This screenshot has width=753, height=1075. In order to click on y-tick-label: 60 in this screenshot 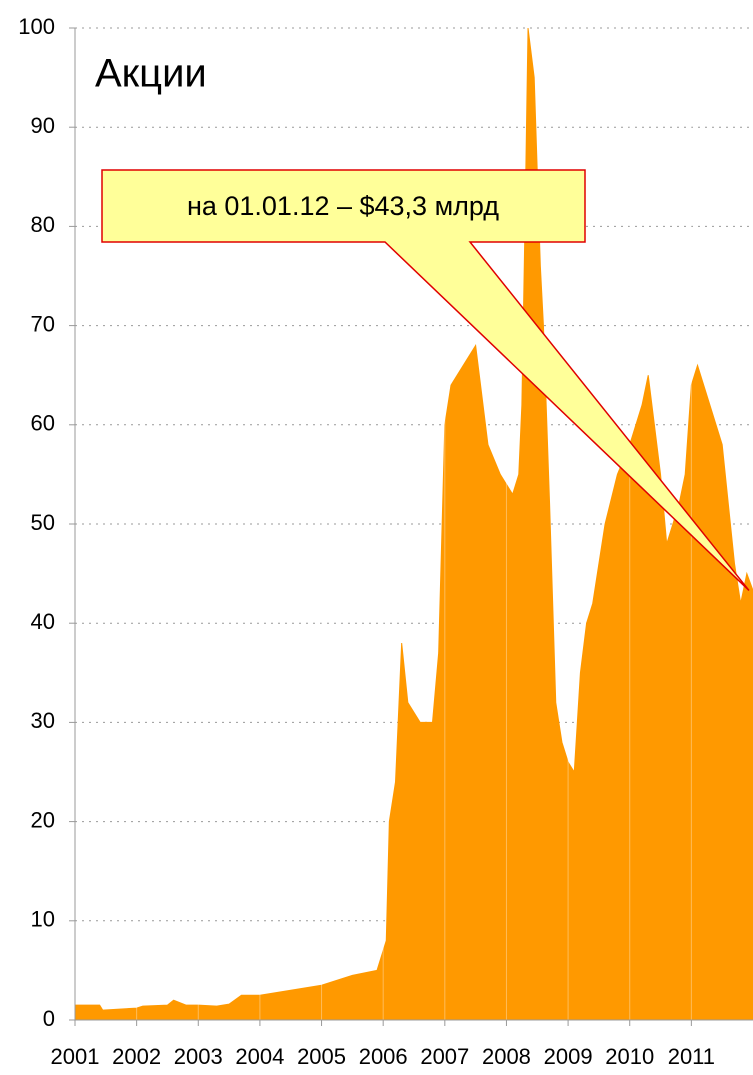, I will do `click(43, 423)`.